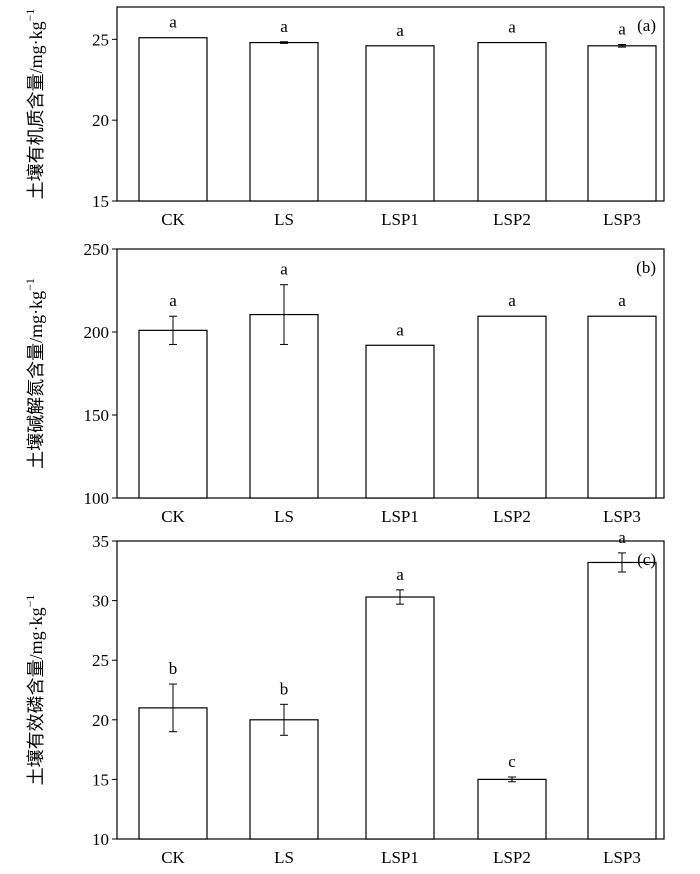  What do you see at coordinates (97, 332) in the screenshot?
I see `y-tick-label: 200` at bounding box center [97, 332].